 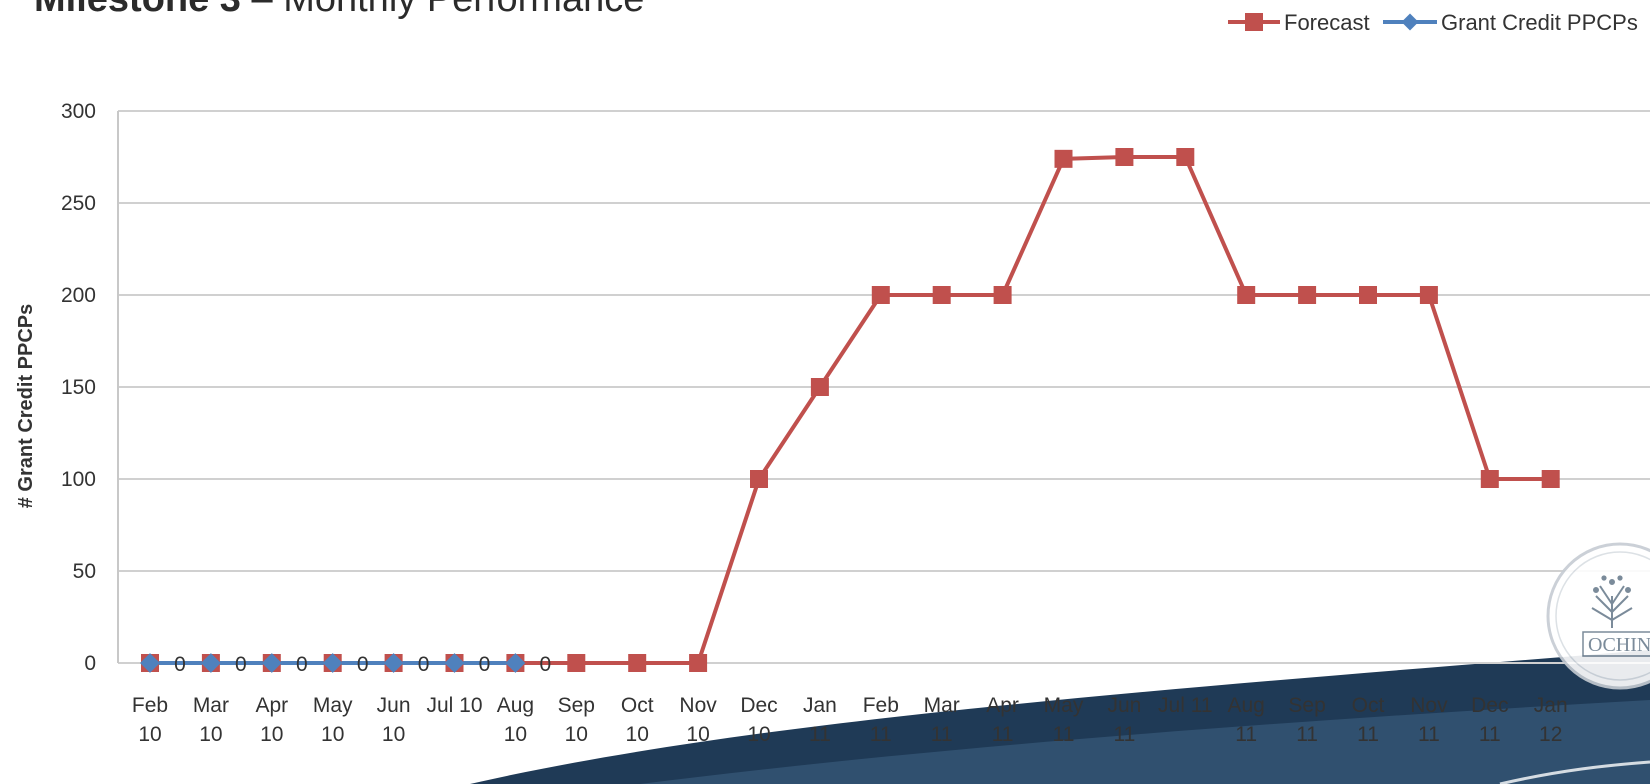 I want to click on legend-label-forecast: Forecast, so click(x=1327, y=22).